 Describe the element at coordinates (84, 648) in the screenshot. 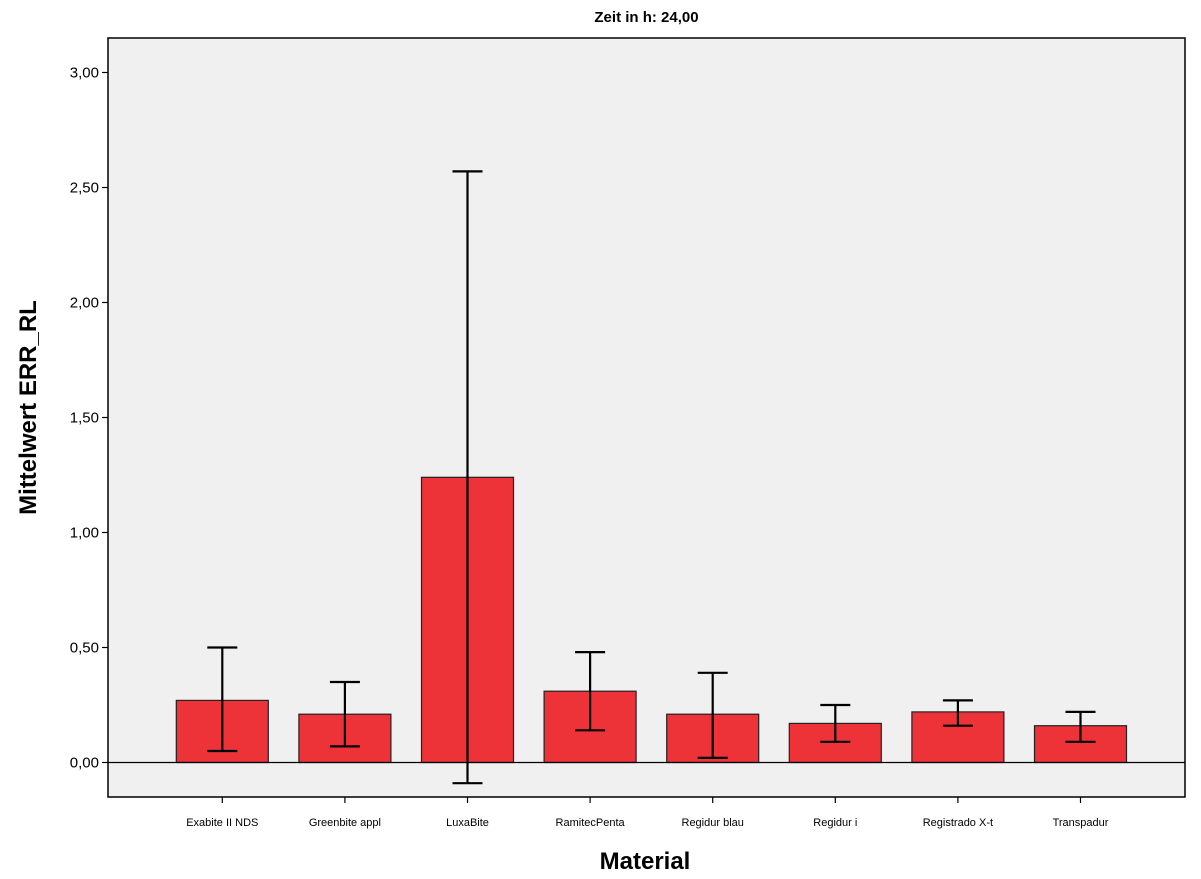

I see `y-tick-label: 0,50` at that location.